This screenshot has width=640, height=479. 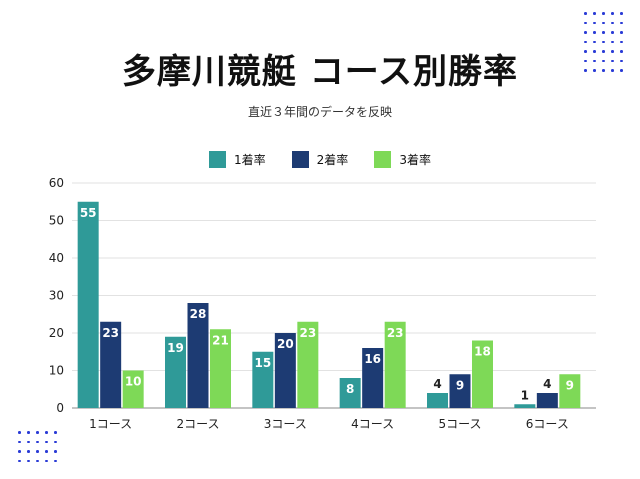 I want to click on legend-label-2: 2着率, so click(x=332, y=160).